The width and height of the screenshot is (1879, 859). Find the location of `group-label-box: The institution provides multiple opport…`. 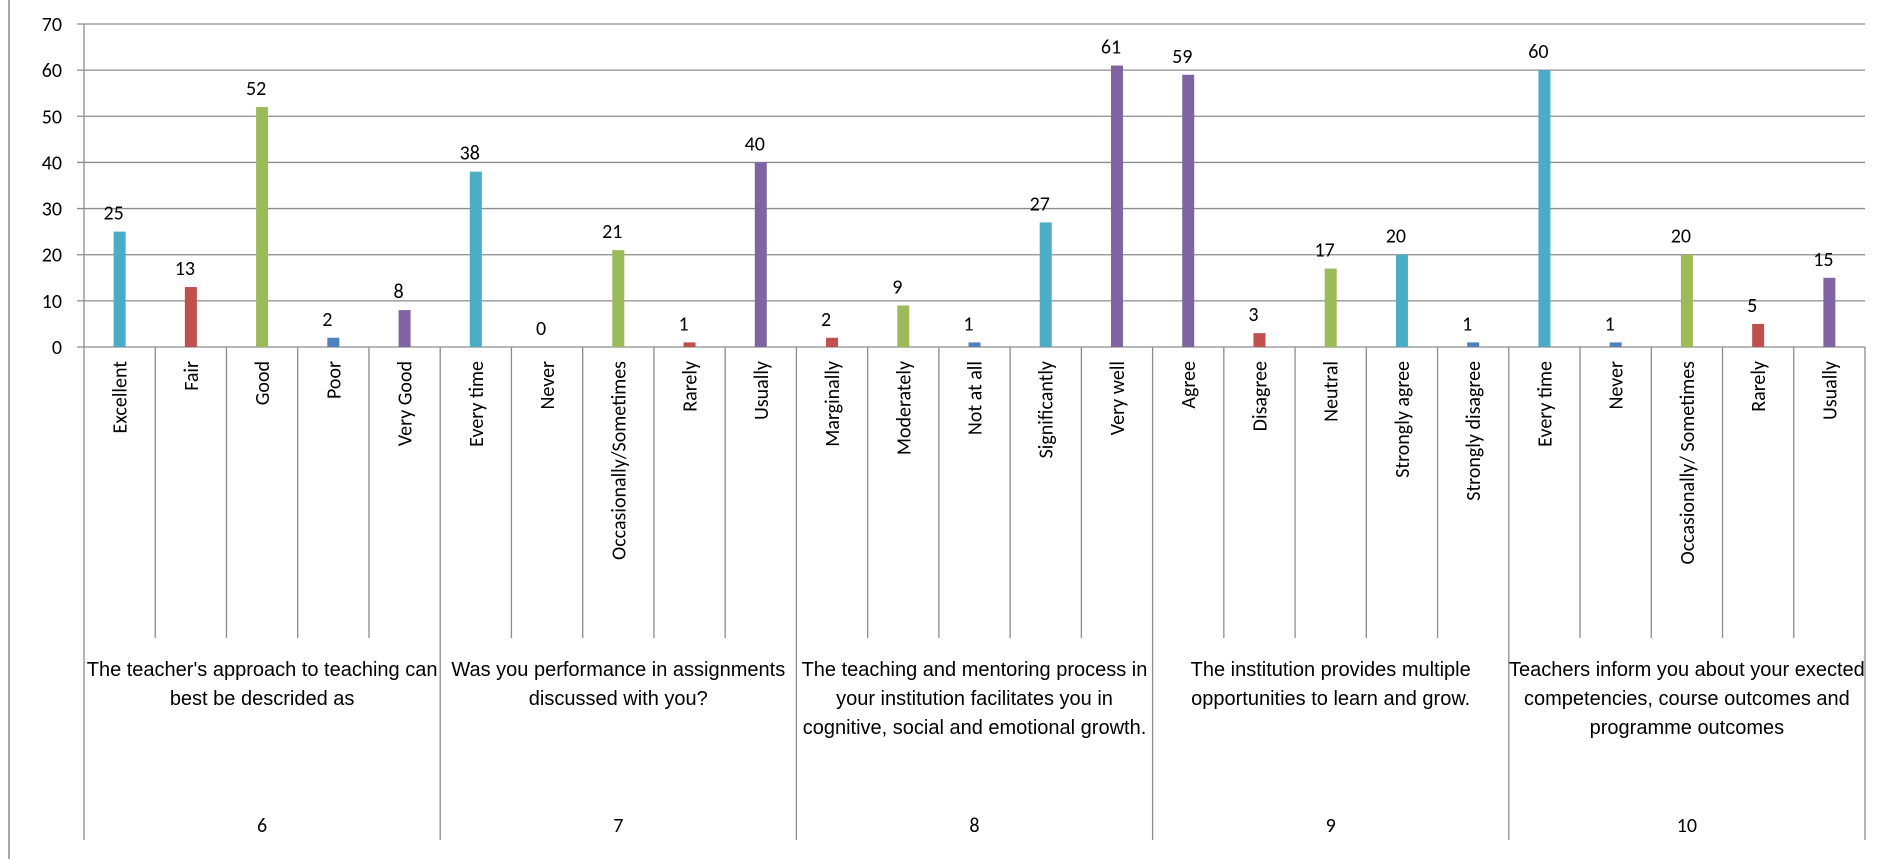

group-label-box: The institution provides multiple opport… is located at coordinates (1330, 684).